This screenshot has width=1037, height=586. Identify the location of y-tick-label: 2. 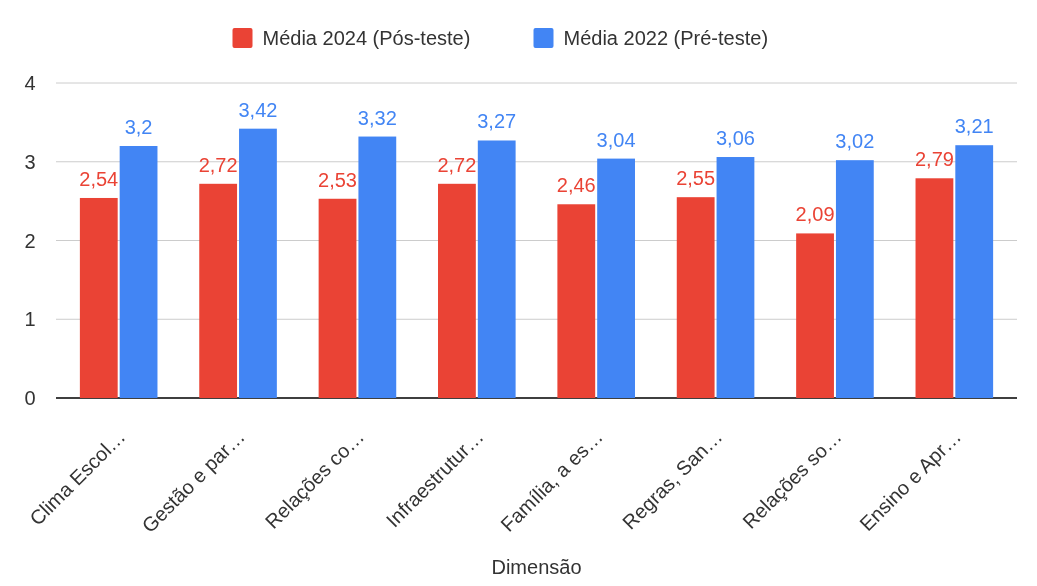
(30, 240).